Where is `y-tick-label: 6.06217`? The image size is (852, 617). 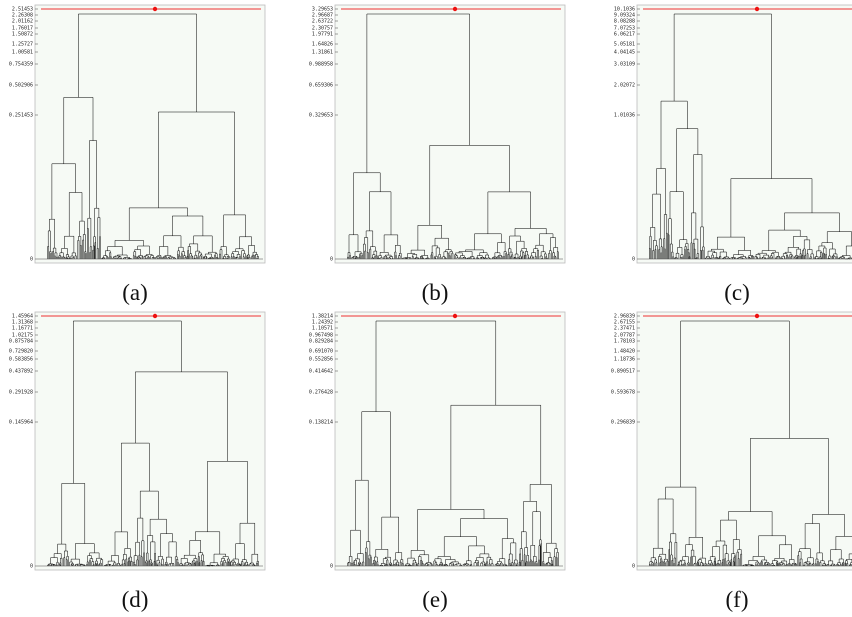 y-tick-label: 6.06217 is located at coordinates (624, 35).